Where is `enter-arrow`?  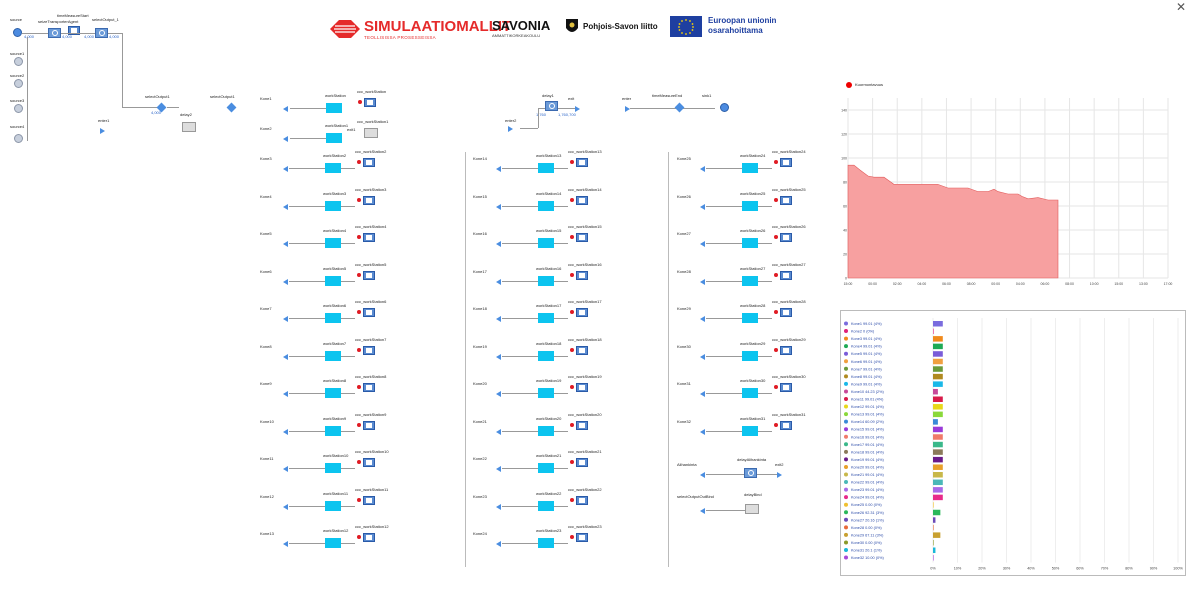 enter-arrow is located at coordinates (627, 109).